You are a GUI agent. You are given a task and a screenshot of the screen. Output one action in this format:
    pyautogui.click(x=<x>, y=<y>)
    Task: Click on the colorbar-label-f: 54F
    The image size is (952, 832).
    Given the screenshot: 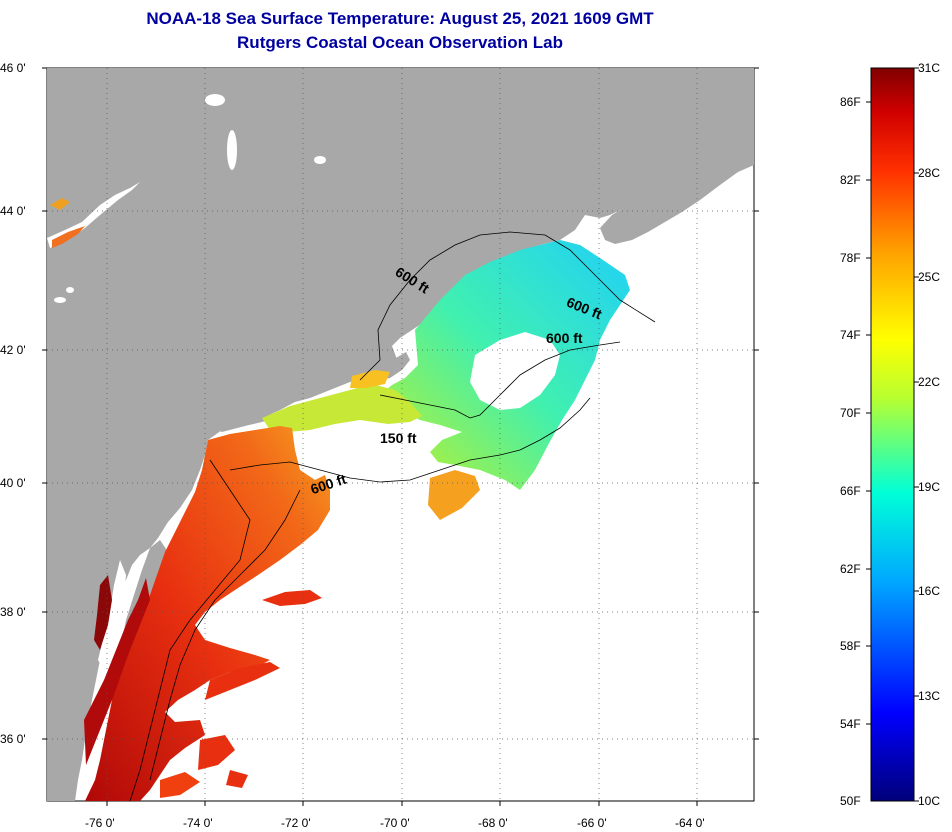 What is the action you would take?
    pyautogui.click(x=850, y=724)
    